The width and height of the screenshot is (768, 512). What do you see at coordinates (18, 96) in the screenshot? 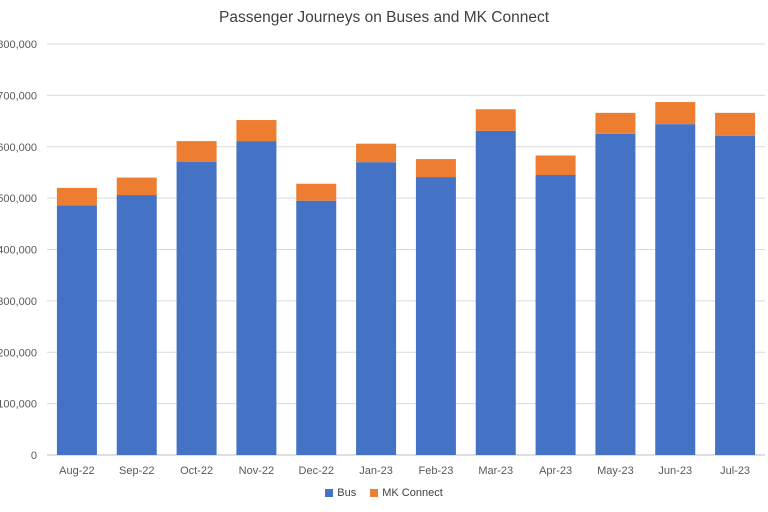
I see `y-tick-label: 700,000` at bounding box center [18, 96].